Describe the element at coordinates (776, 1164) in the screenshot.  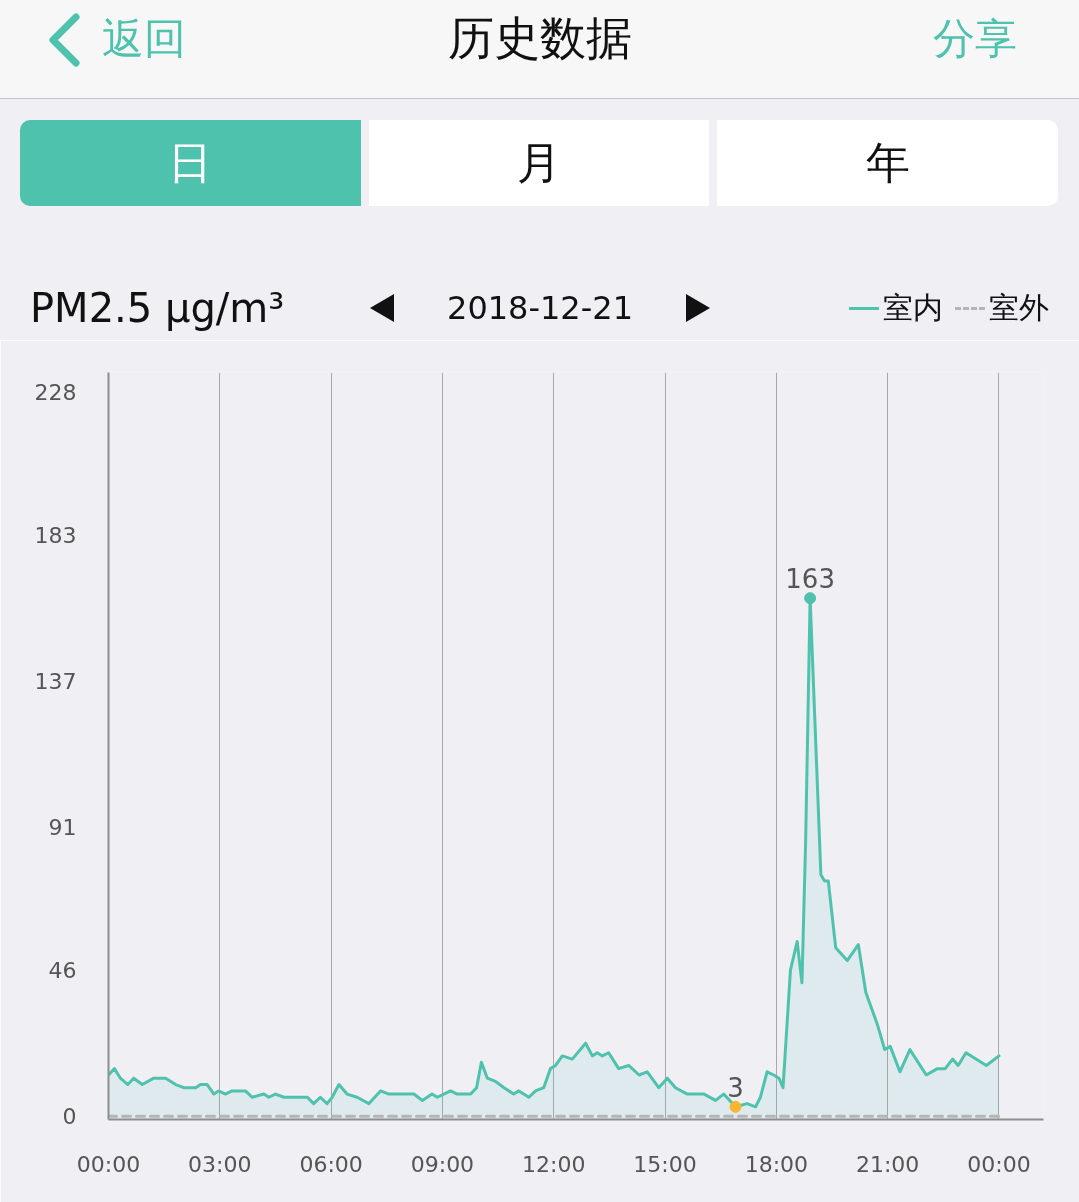
I see `x-tick-label: 18:00` at that location.